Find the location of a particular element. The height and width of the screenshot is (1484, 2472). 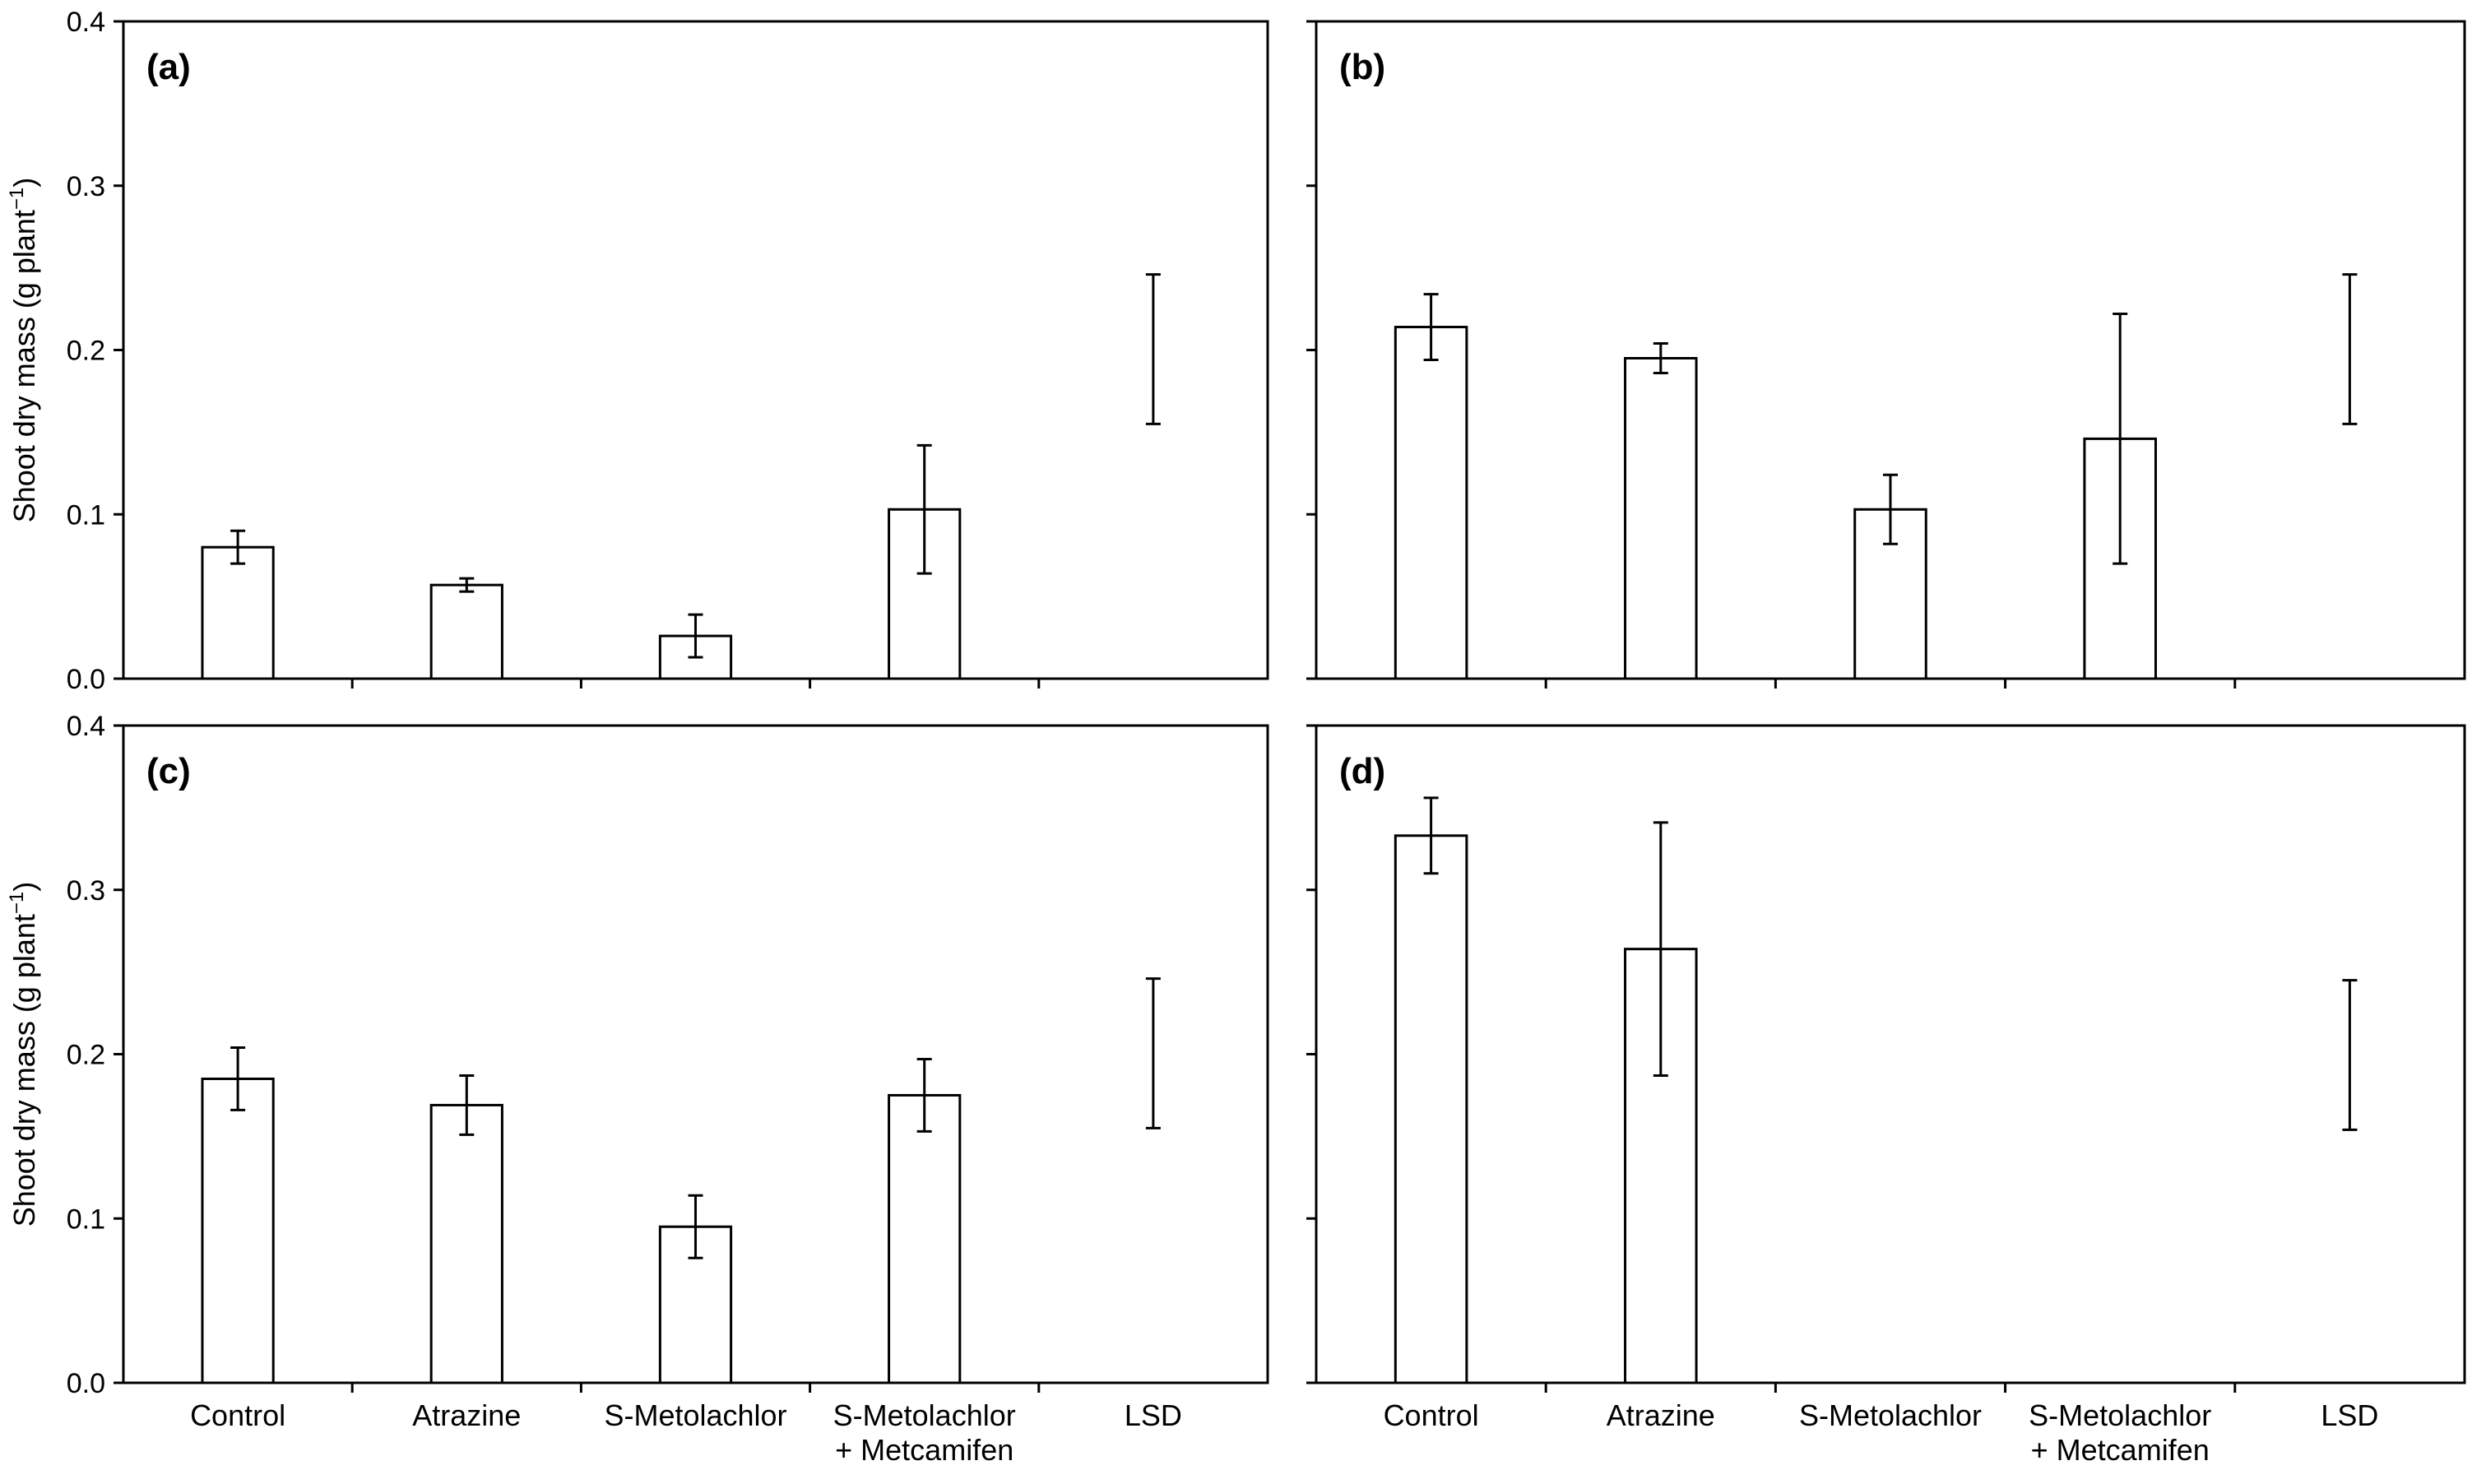

panel-label: (c) is located at coordinates (168, 771).